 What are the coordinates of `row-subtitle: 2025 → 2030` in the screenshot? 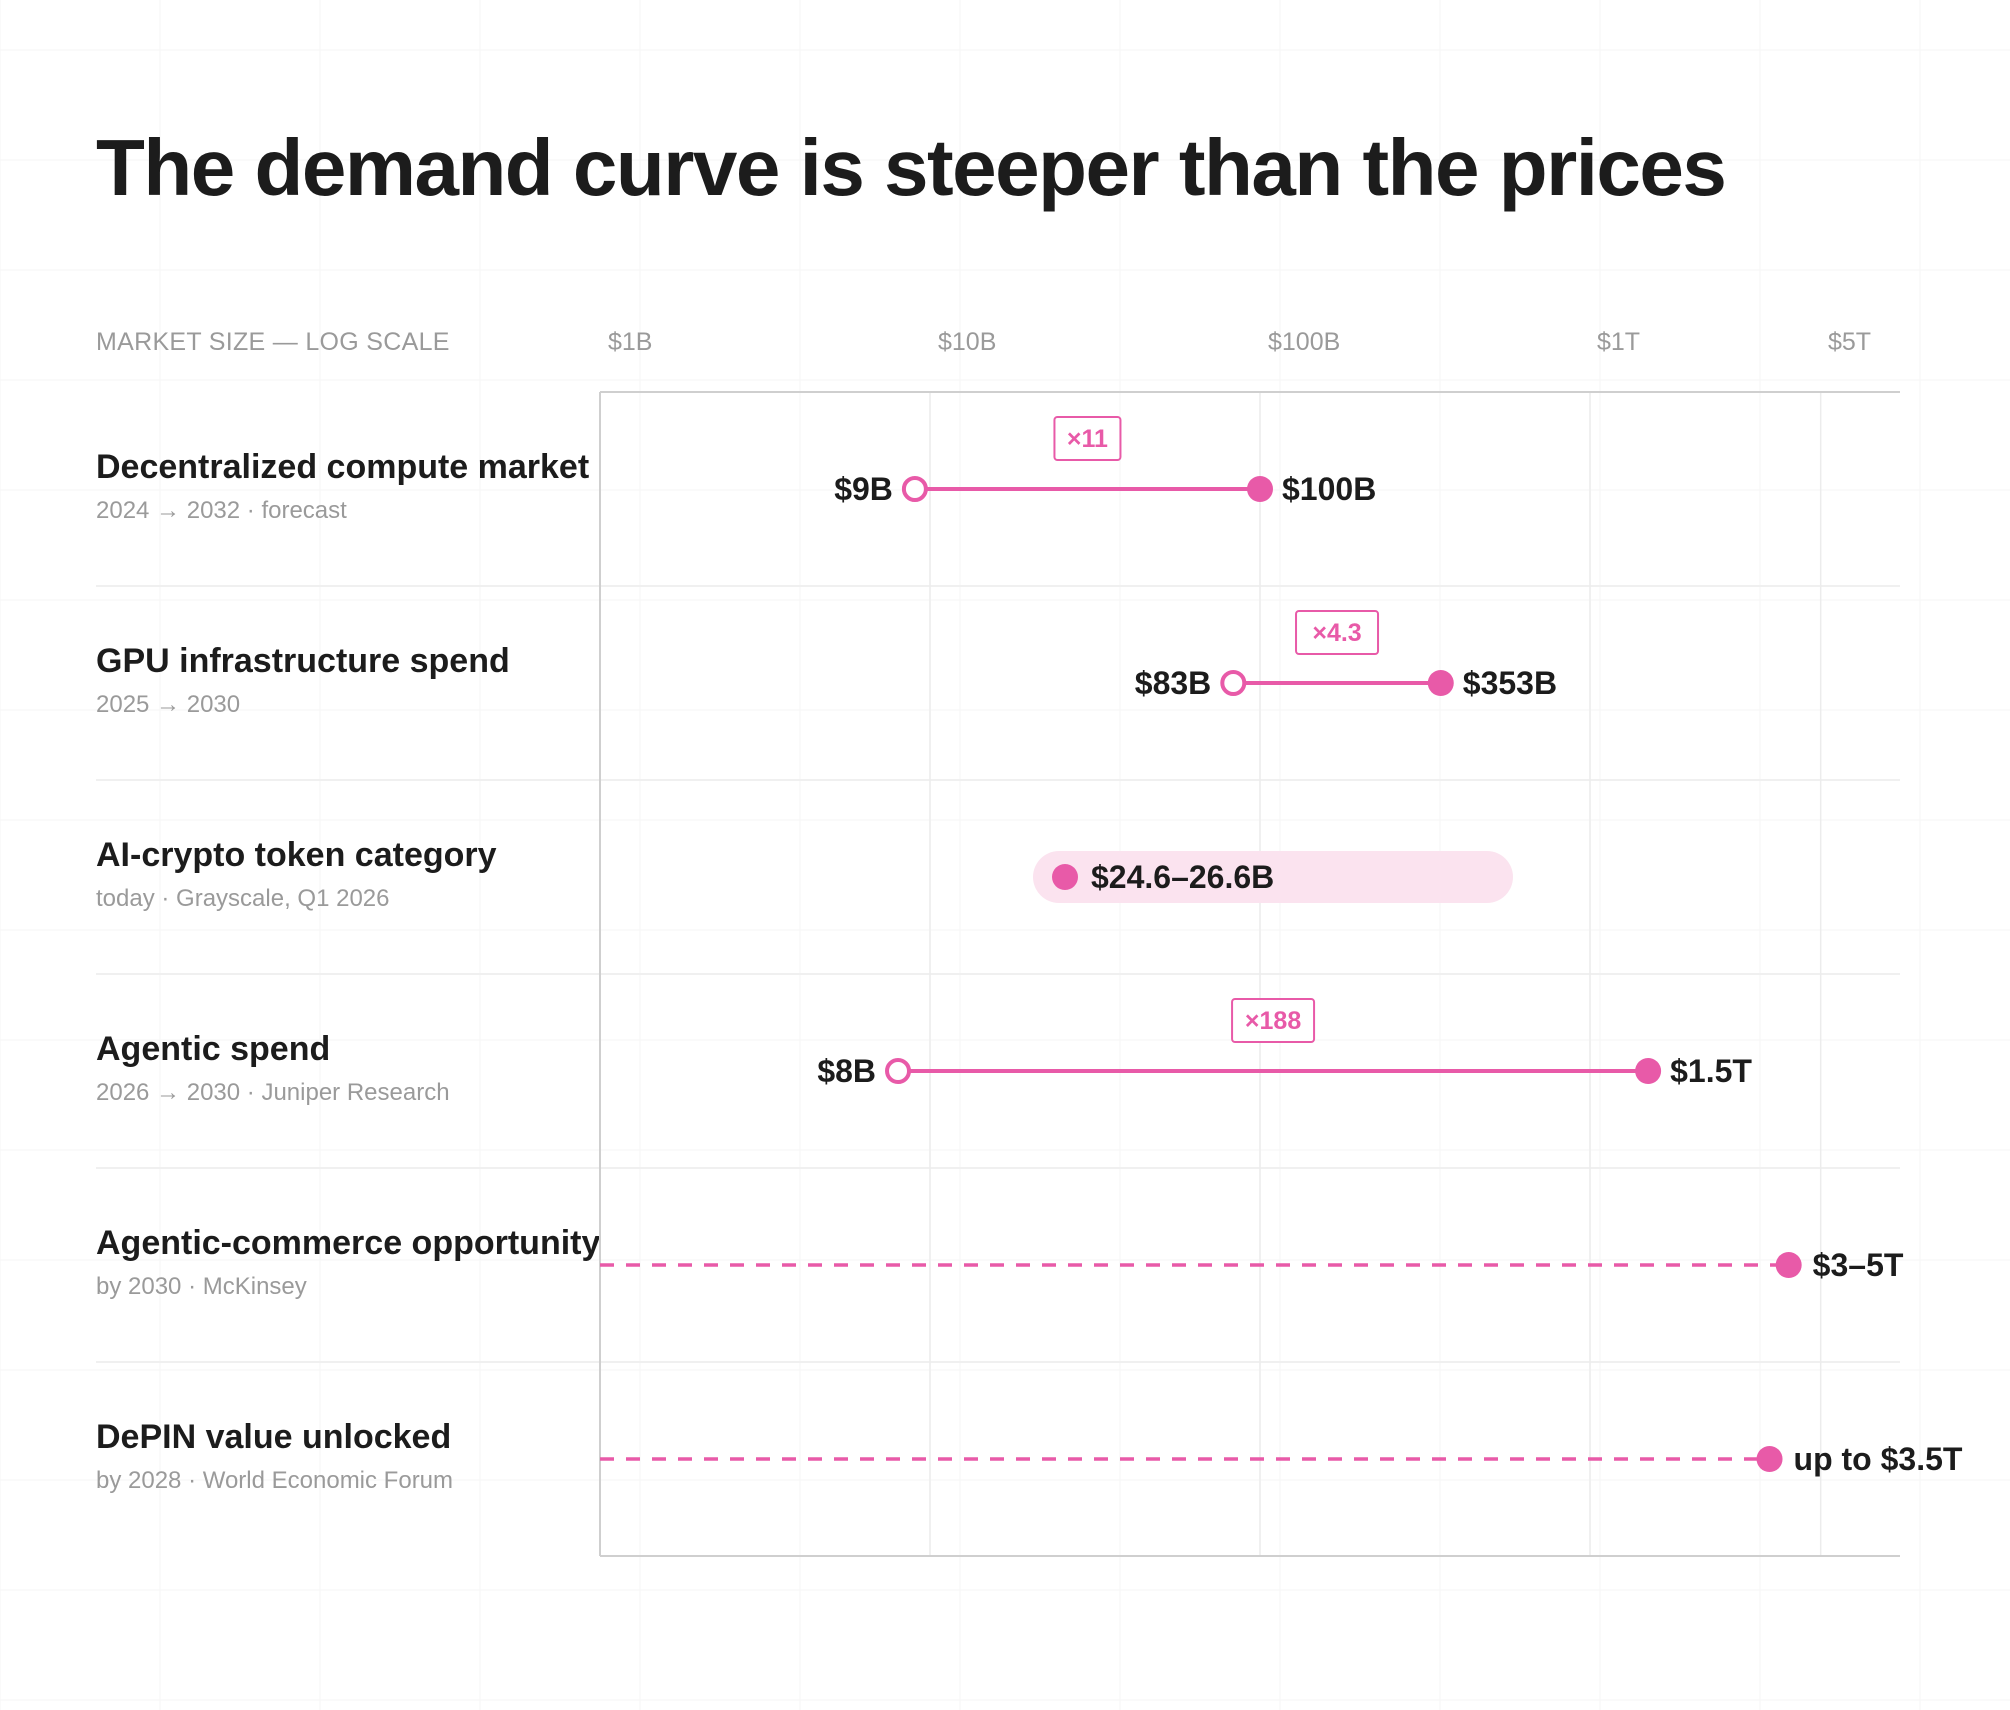 It's located at (168, 704).